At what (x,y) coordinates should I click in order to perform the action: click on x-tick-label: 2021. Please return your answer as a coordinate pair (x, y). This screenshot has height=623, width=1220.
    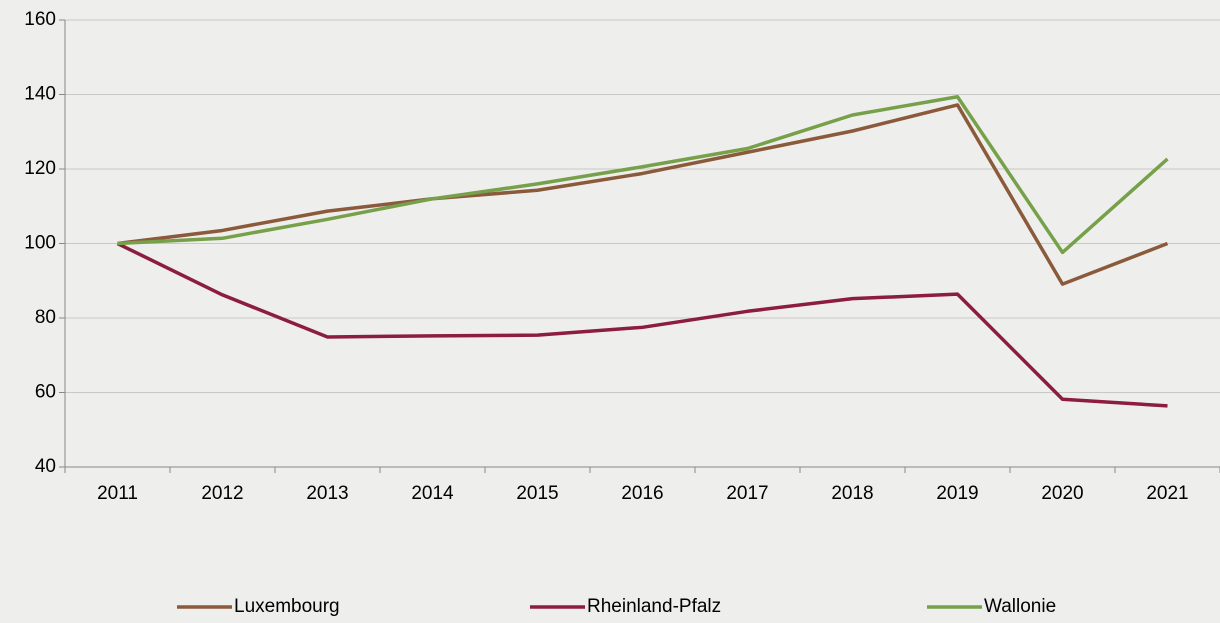
    Looking at the image, I should click on (1167, 493).